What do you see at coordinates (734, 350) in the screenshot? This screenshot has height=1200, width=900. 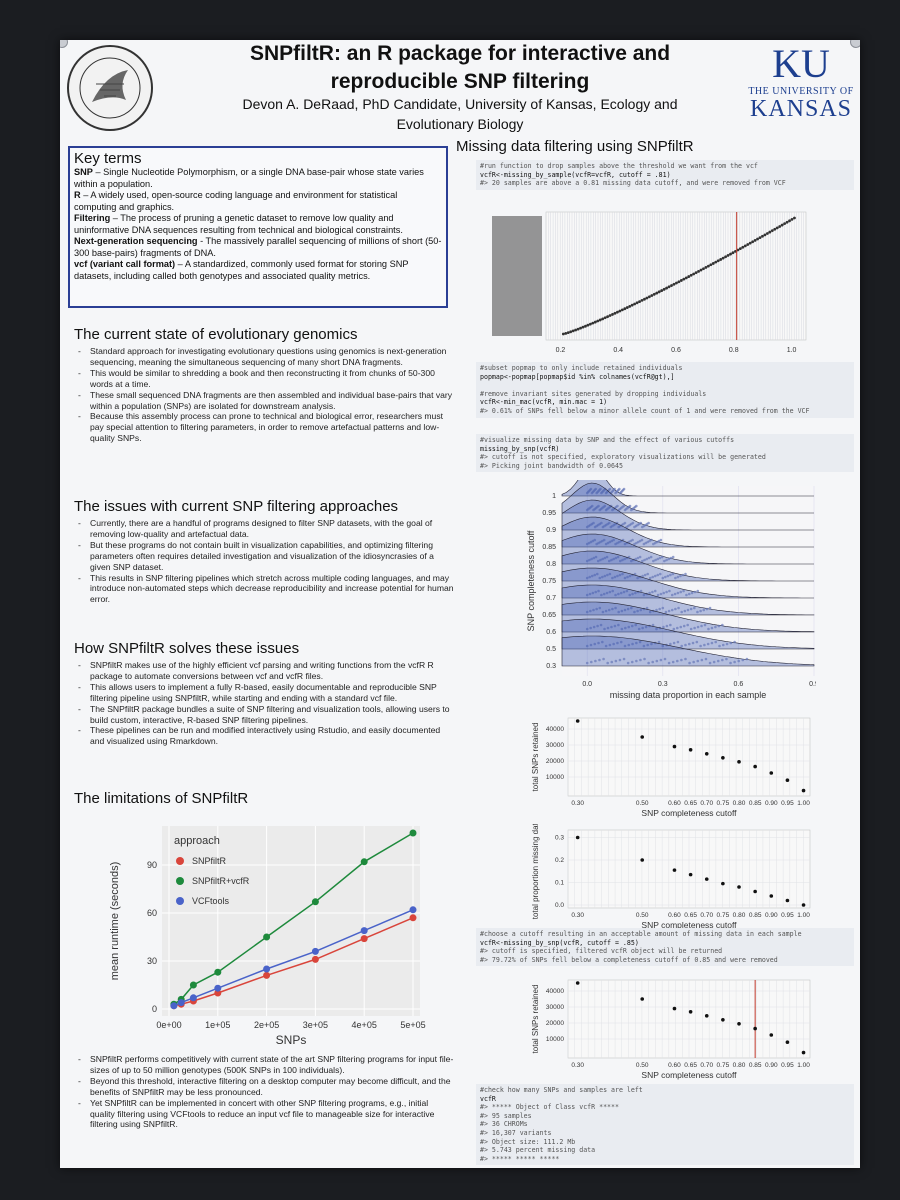 I see `x-tick-label: 0.8` at bounding box center [734, 350].